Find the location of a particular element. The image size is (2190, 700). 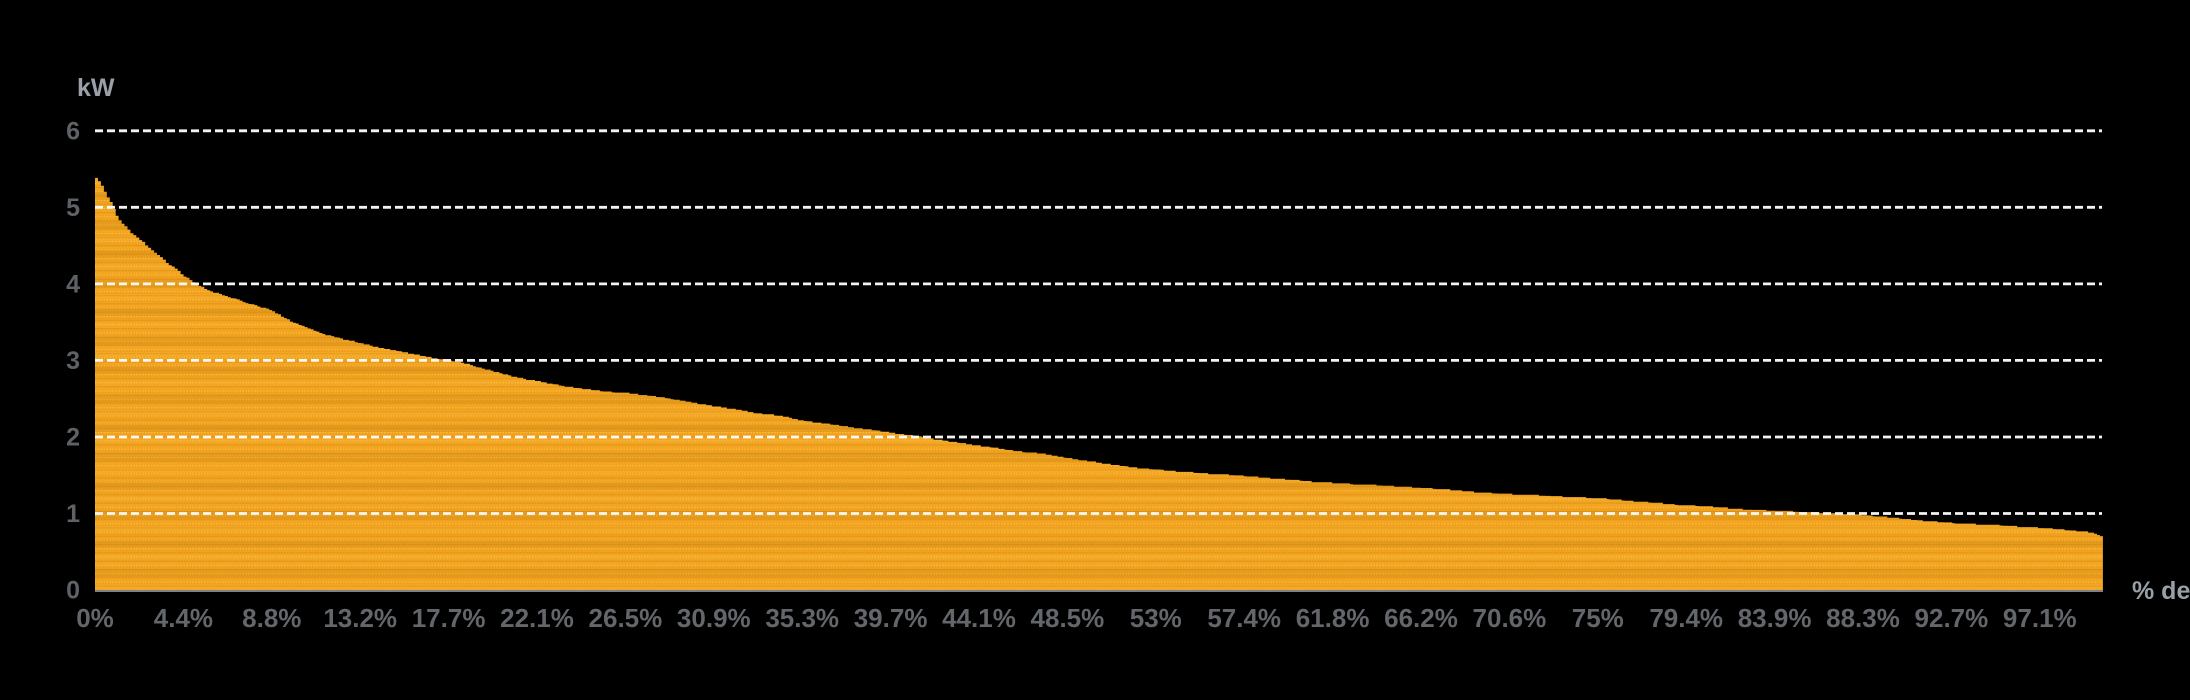

svg-text: 53% is located at coordinates (1156, 618).